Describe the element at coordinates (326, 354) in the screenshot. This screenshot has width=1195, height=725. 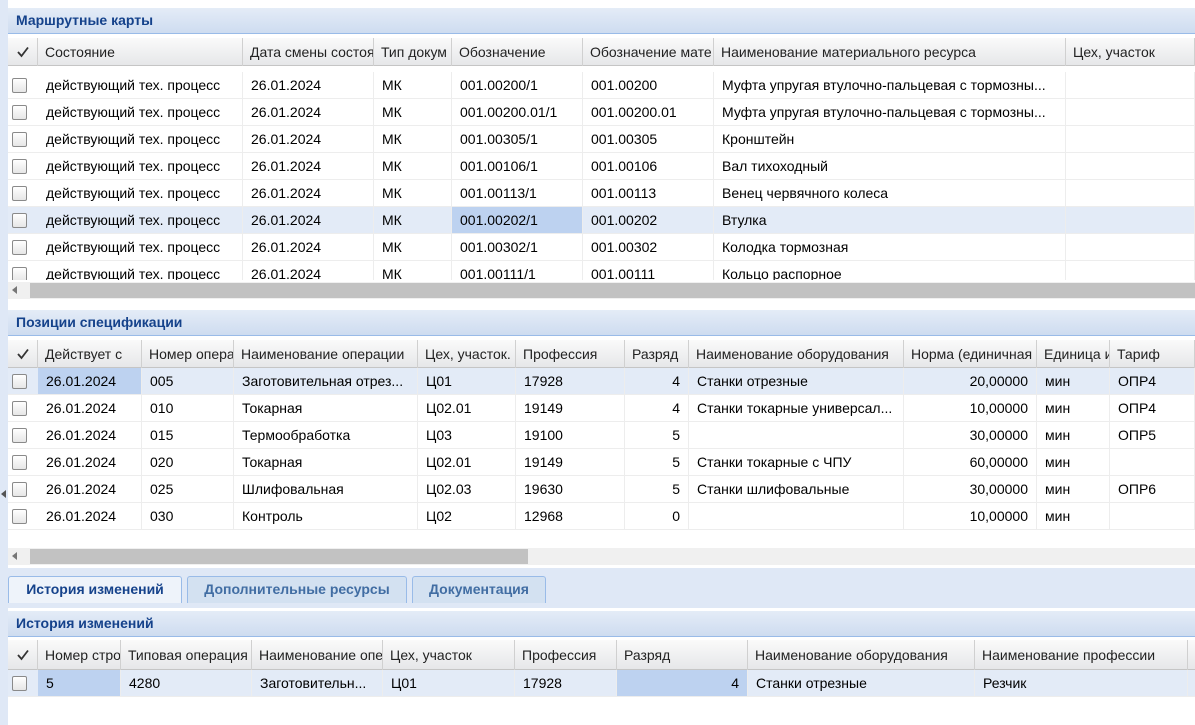
I see `column-header: Наименование операции` at that location.